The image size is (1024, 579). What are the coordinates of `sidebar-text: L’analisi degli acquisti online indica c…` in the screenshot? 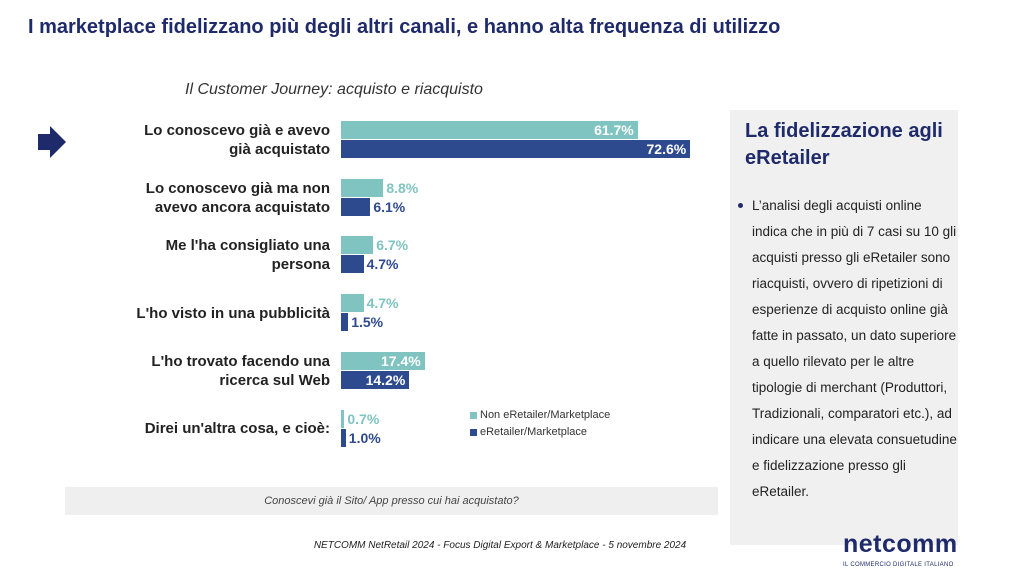 It's located at (854, 348).